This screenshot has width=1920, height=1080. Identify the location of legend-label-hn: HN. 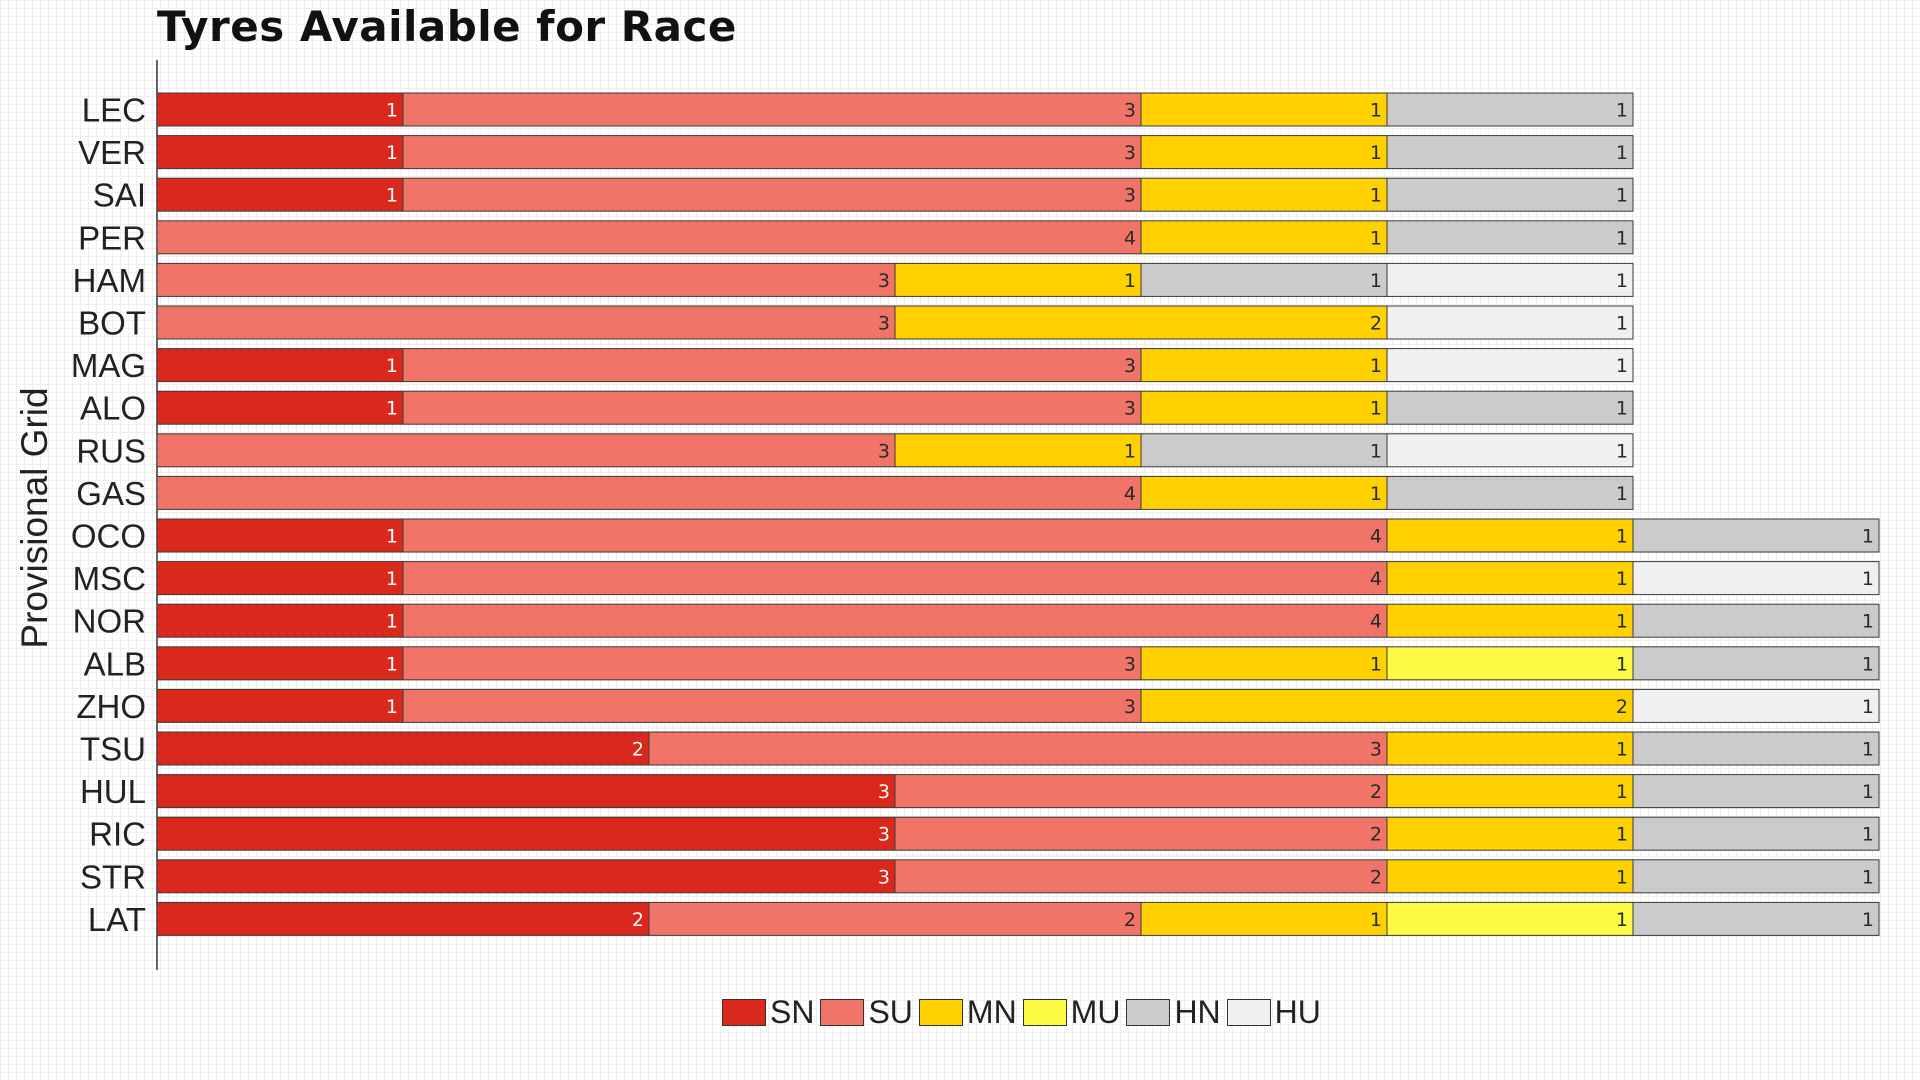
(1197, 1011).